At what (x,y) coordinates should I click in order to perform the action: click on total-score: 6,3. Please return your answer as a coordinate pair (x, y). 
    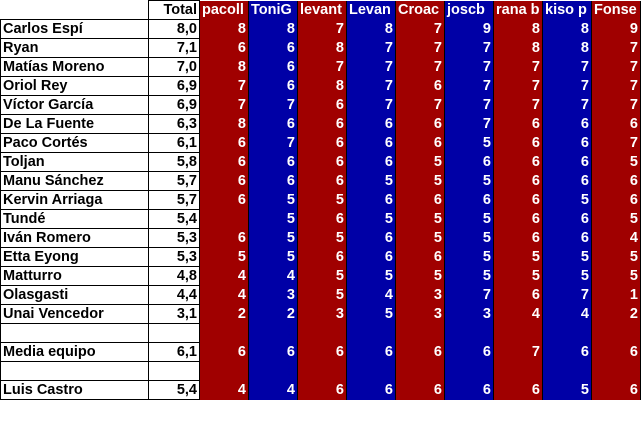
    Looking at the image, I should click on (174, 124).